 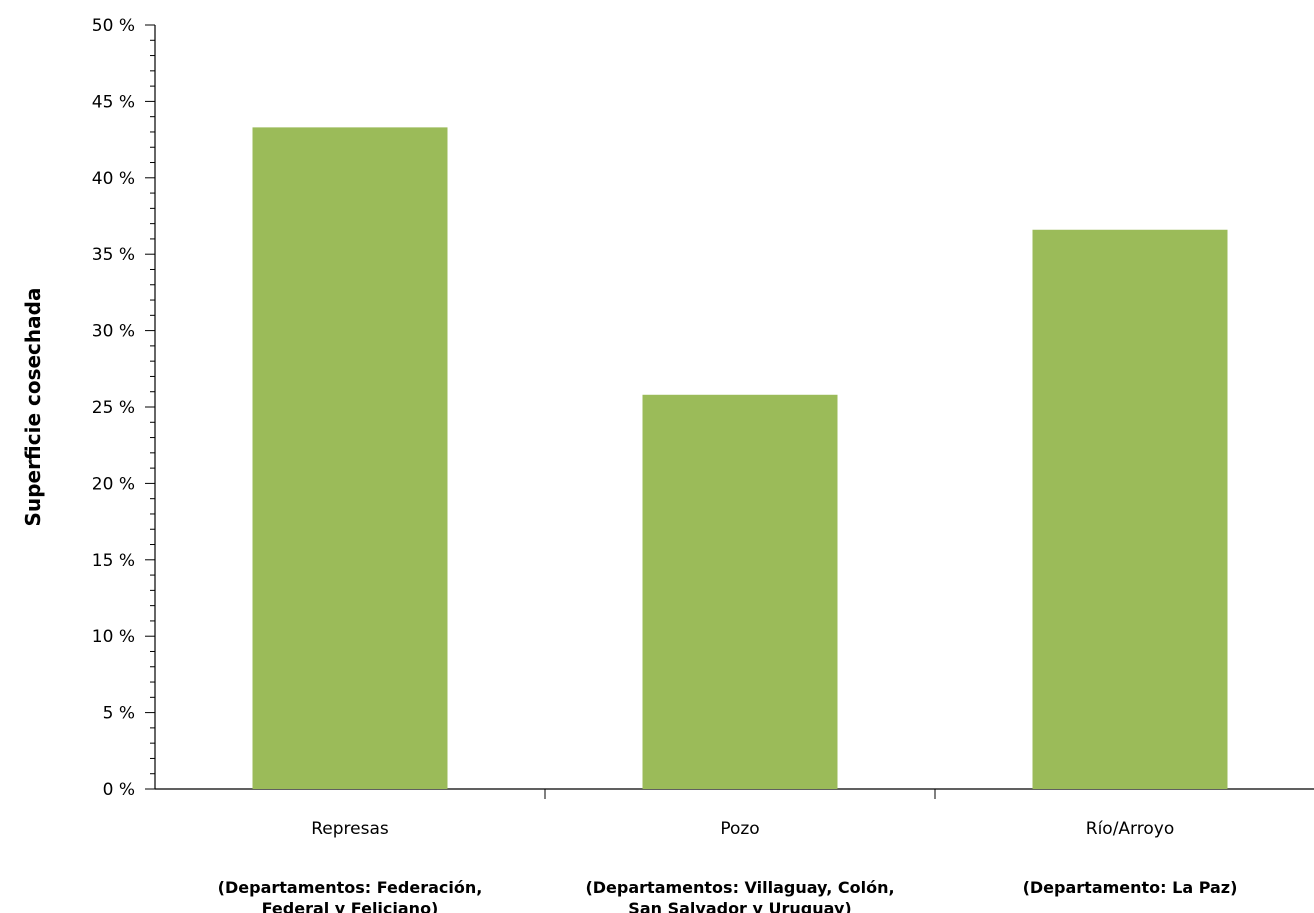 I want to click on x-category-label: Pozo, so click(x=739, y=829).